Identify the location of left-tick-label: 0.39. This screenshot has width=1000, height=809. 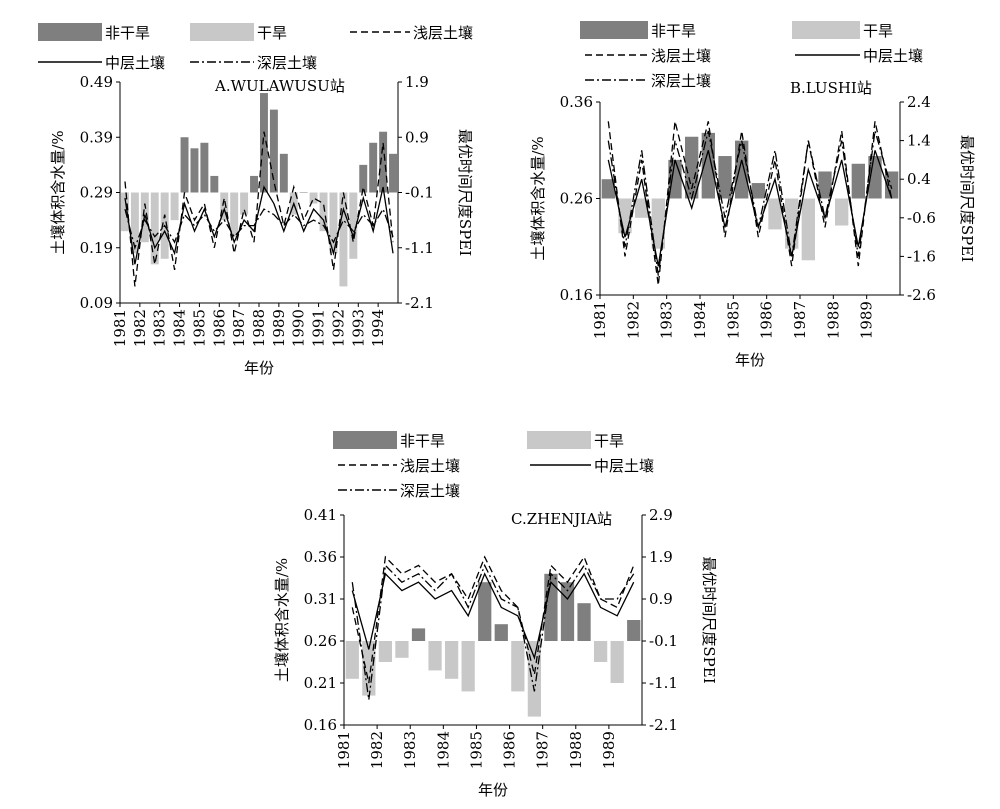
(96, 137).